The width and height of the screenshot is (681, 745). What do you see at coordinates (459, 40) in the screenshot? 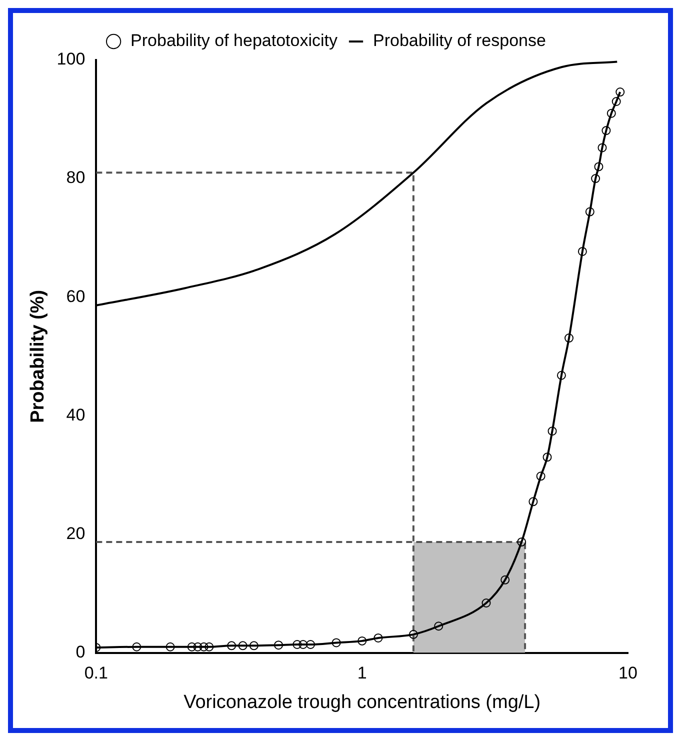
I see `legend-label: Probability of response` at bounding box center [459, 40].